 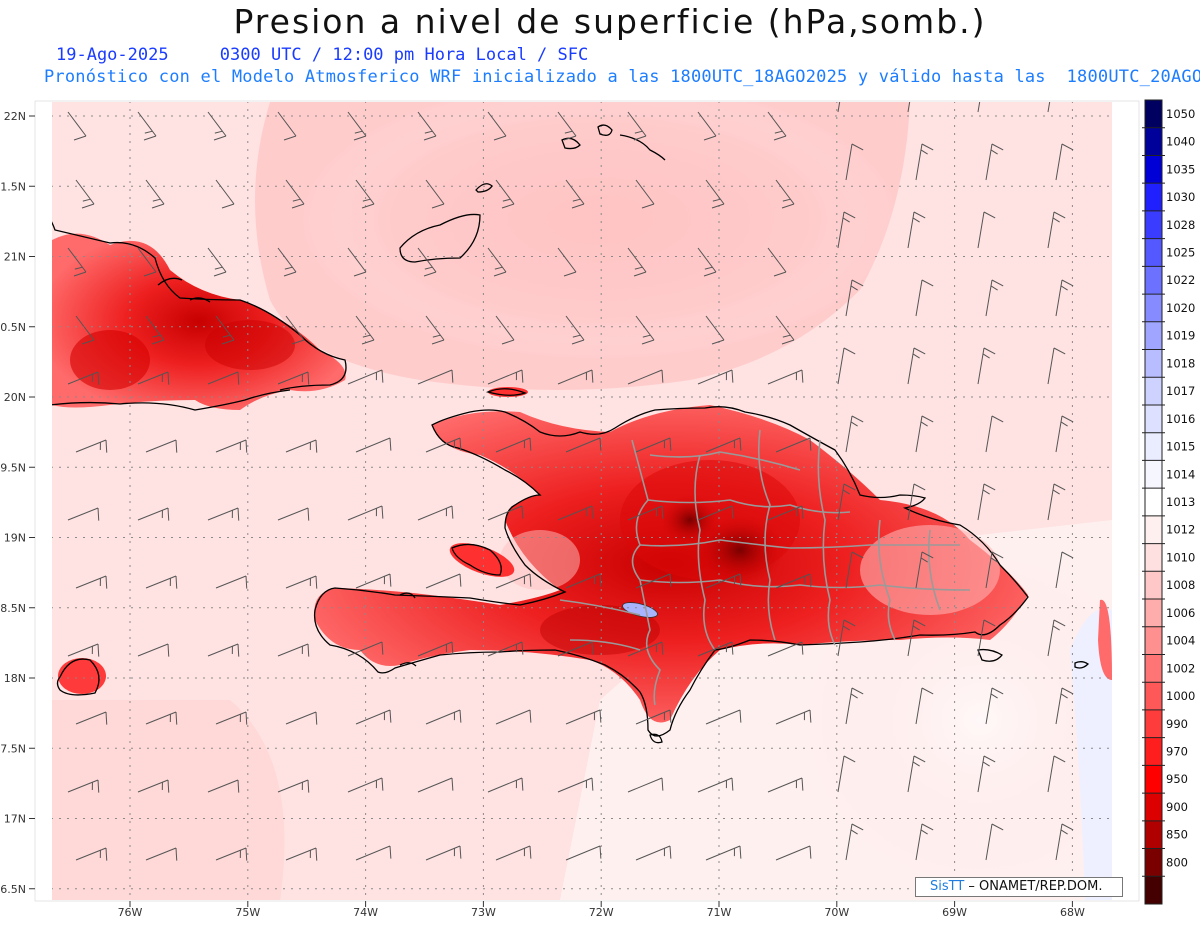 I want to click on puerto-rico-islet, so click(x=1082, y=665).